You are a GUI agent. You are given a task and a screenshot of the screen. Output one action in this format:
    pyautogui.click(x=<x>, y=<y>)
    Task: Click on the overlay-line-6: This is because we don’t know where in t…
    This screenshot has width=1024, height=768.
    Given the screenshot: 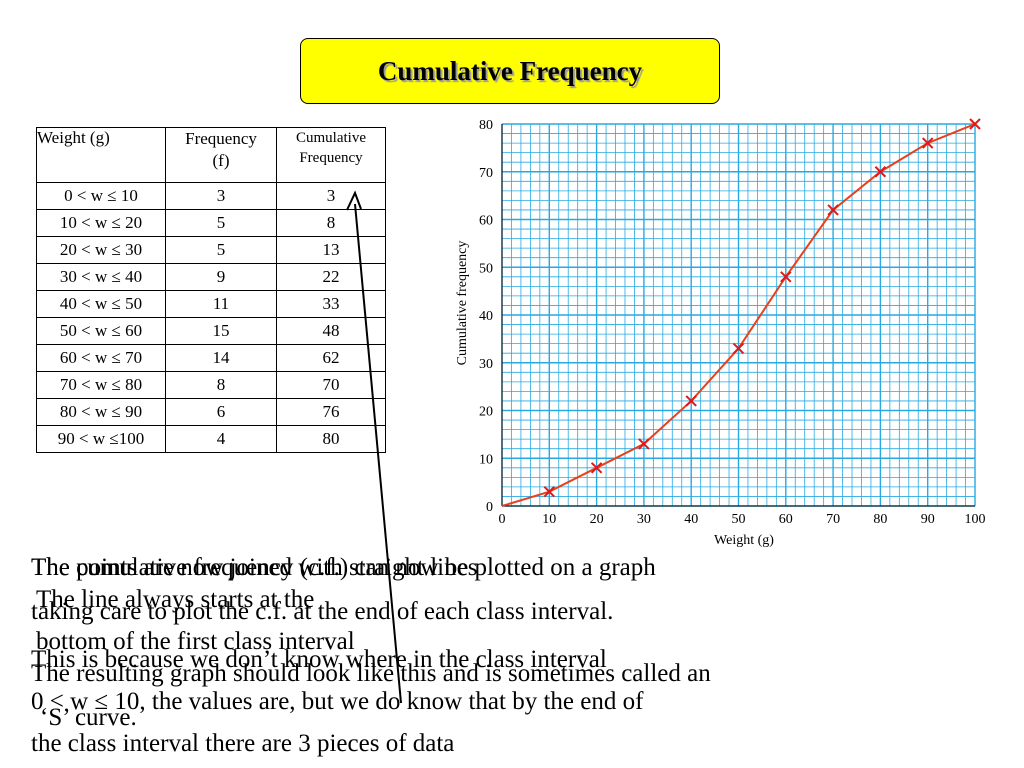 What is the action you would take?
    pyautogui.click(x=319, y=659)
    